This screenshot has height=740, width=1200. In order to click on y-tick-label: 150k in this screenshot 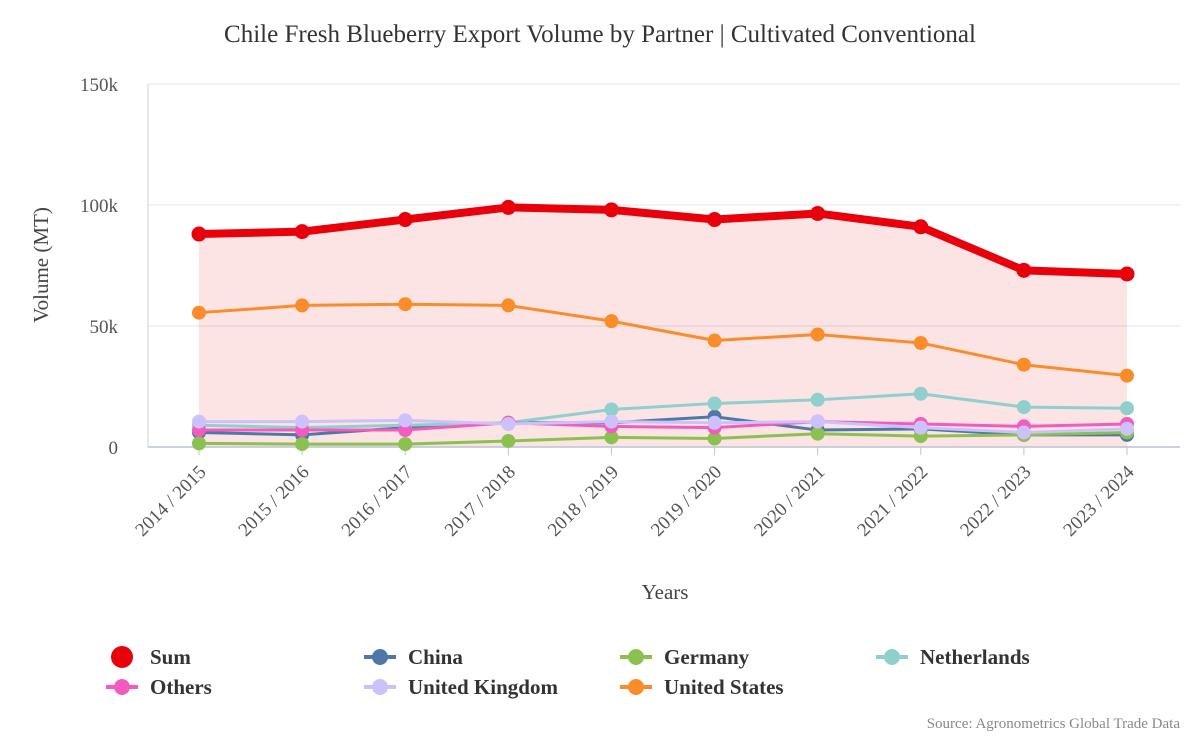, I will do `click(99, 85)`.